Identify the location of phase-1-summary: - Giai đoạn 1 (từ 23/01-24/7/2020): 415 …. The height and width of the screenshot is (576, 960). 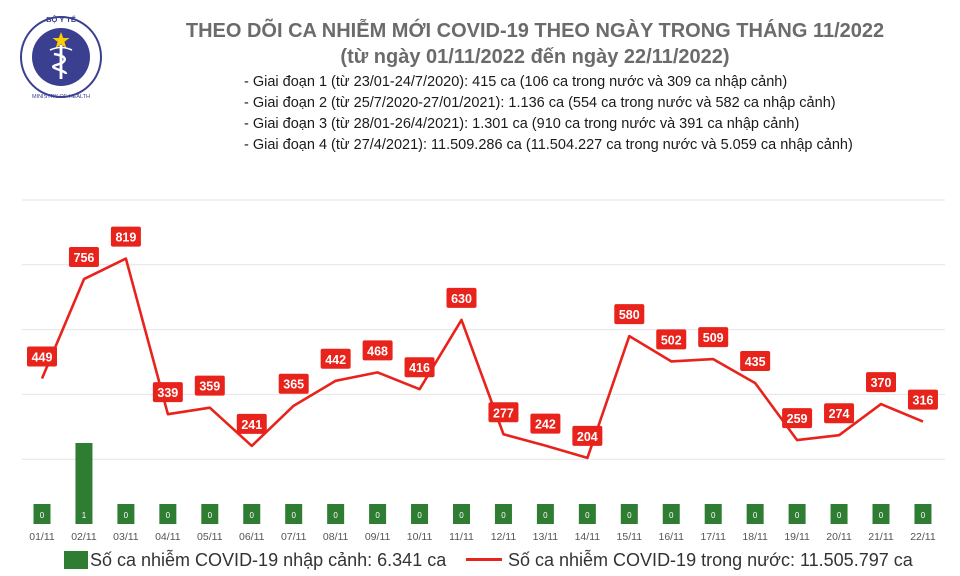
(516, 82).